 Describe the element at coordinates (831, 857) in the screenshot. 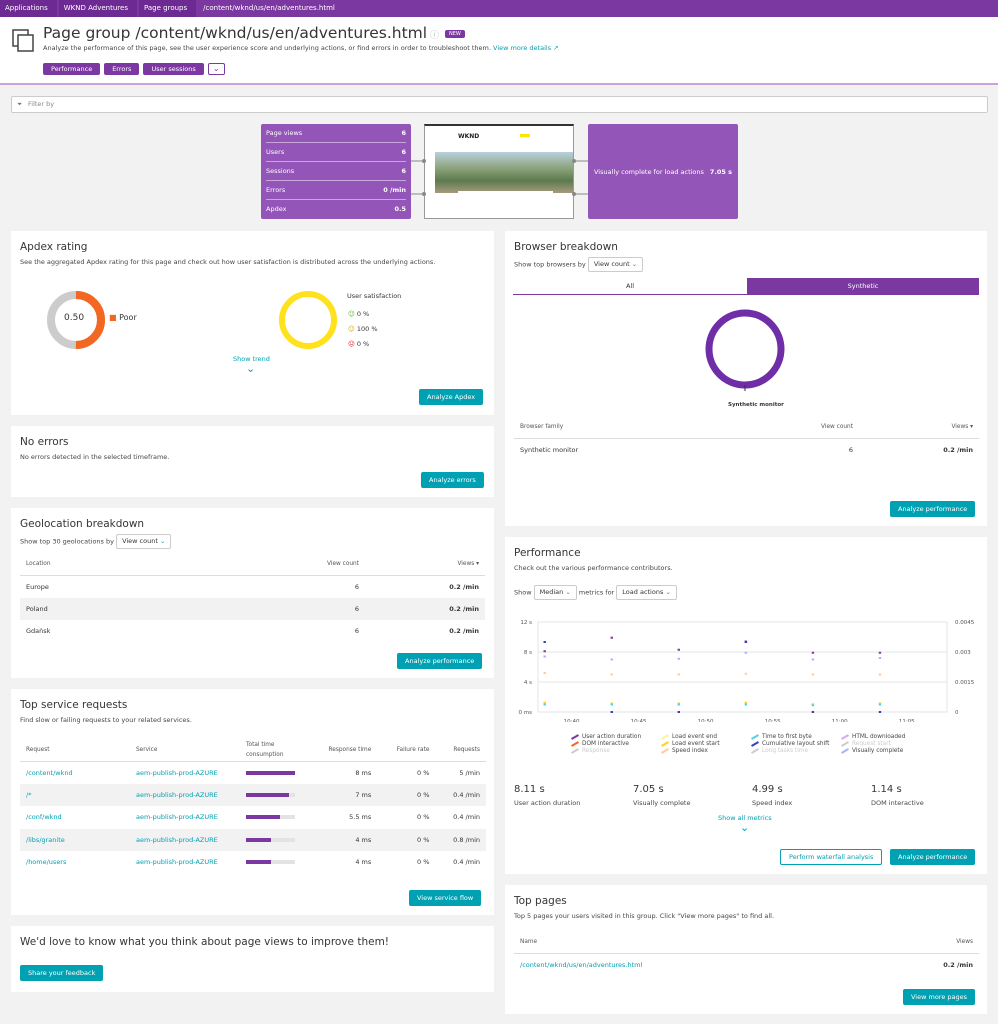

I see `waterfall-analysis-button: Perform waterfall analysis` at that location.